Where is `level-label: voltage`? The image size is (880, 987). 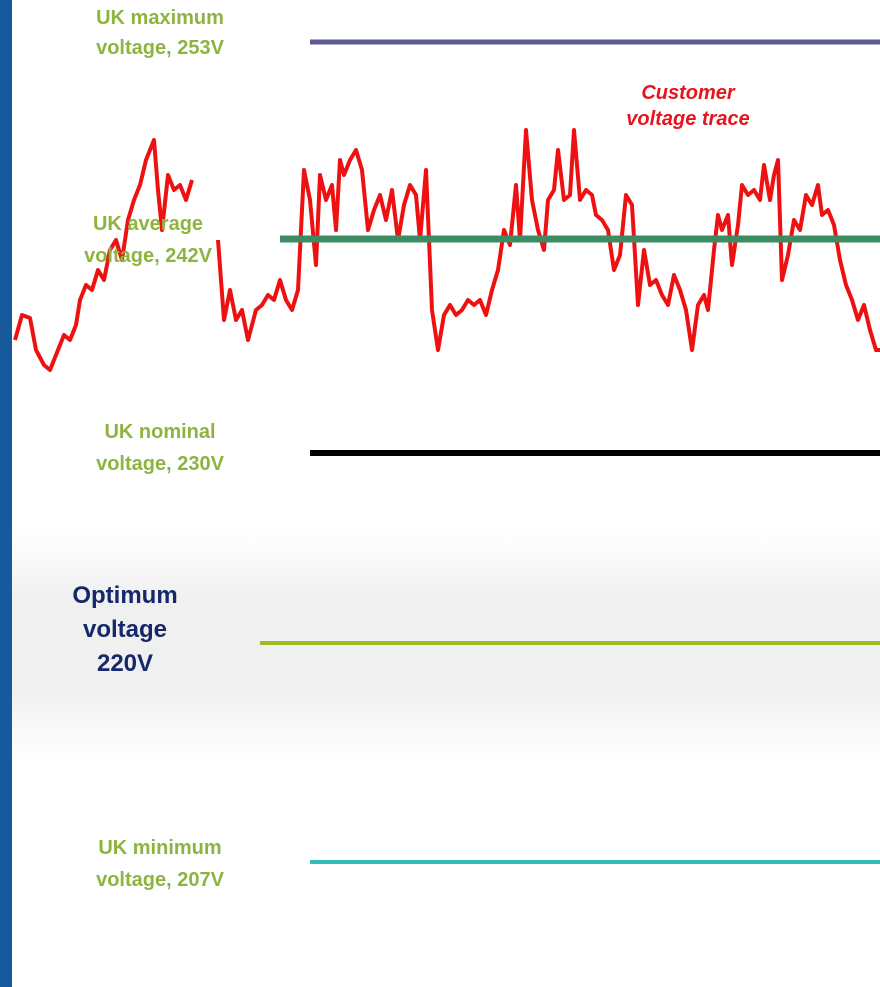 level-label: voltage is located at coordinates (125, 629).